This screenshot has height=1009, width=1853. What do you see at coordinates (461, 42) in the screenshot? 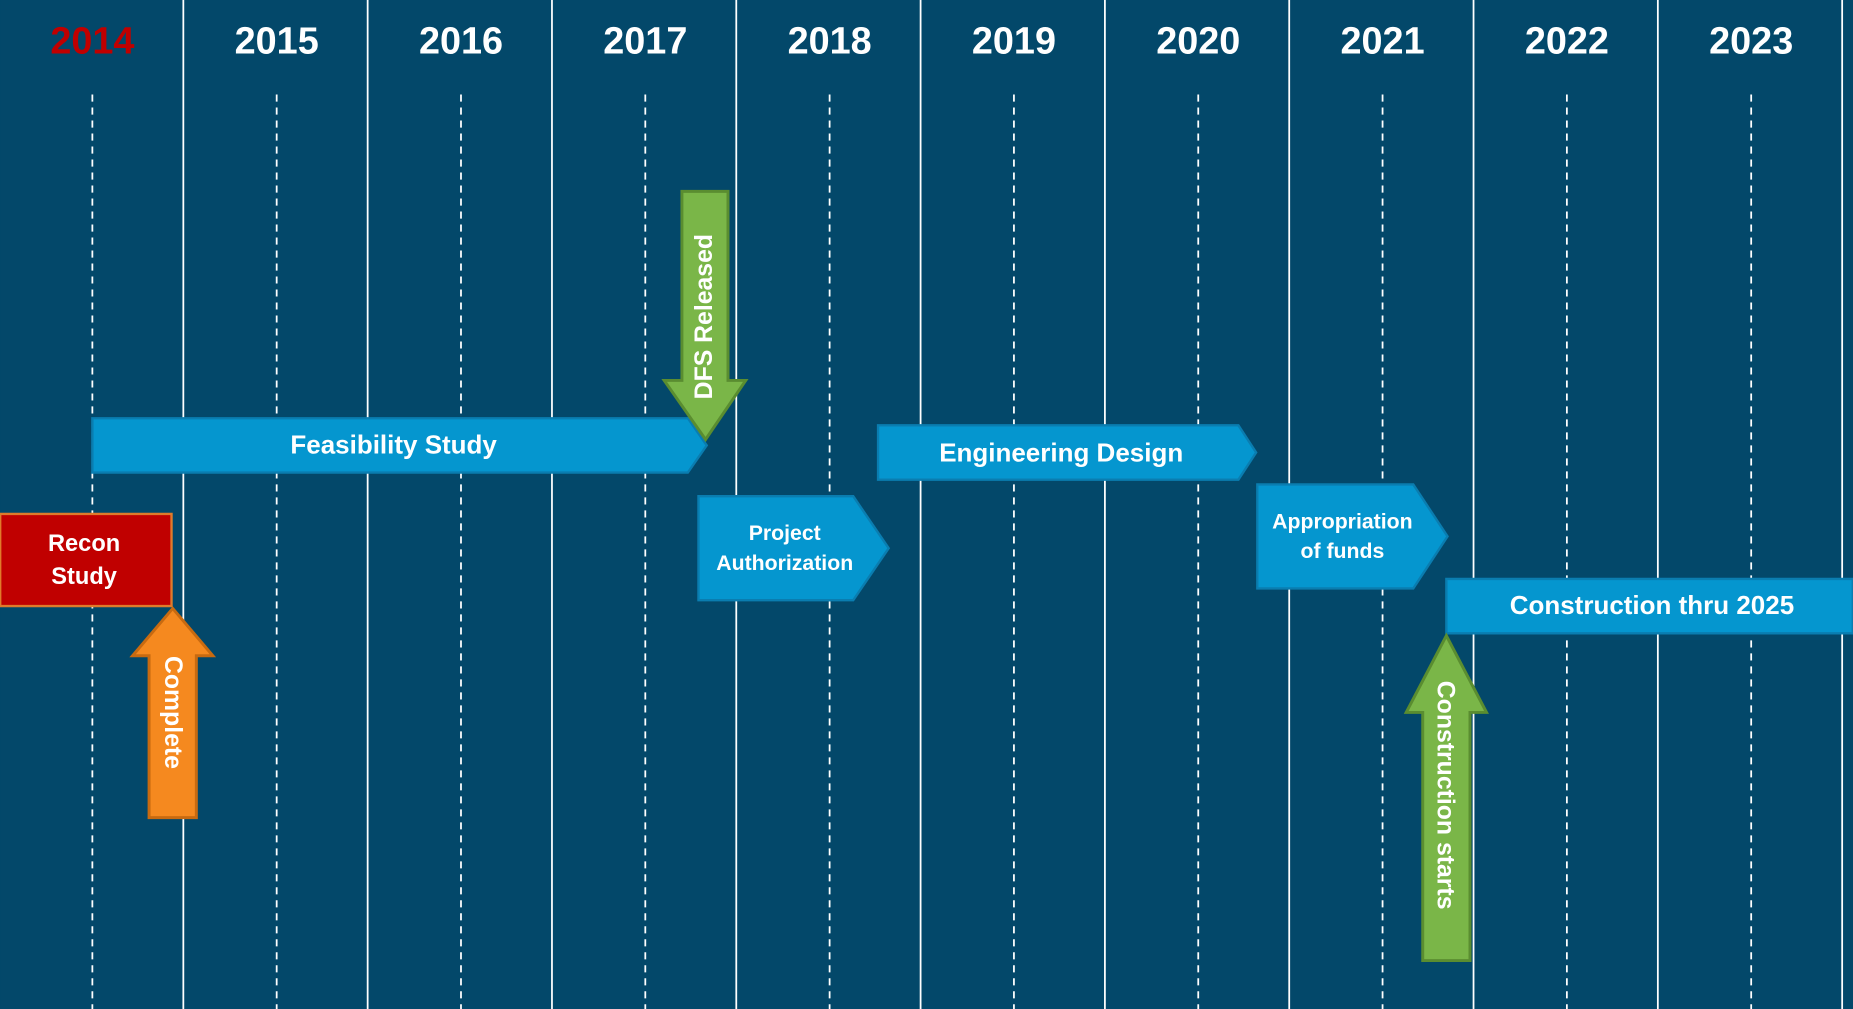
I see `year-label: 2016` at bounding box center [461, 42].